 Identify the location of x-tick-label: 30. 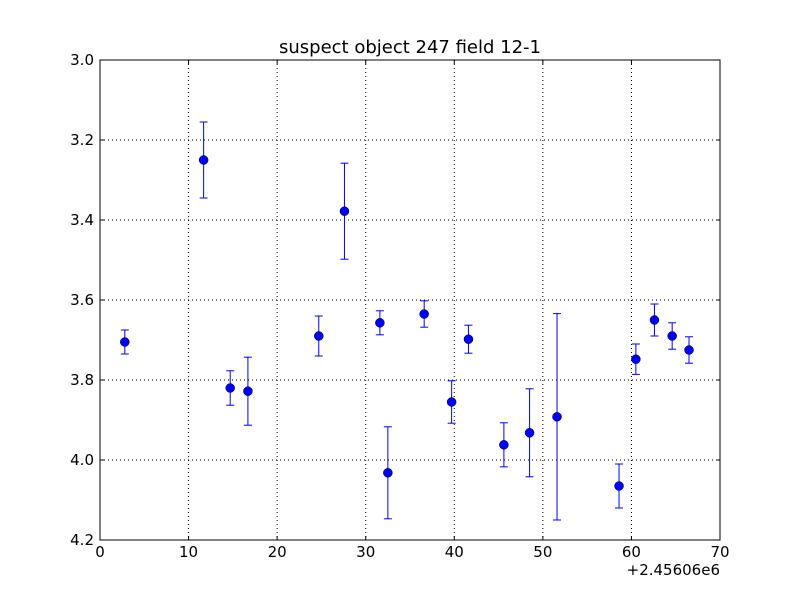
(365, 552).